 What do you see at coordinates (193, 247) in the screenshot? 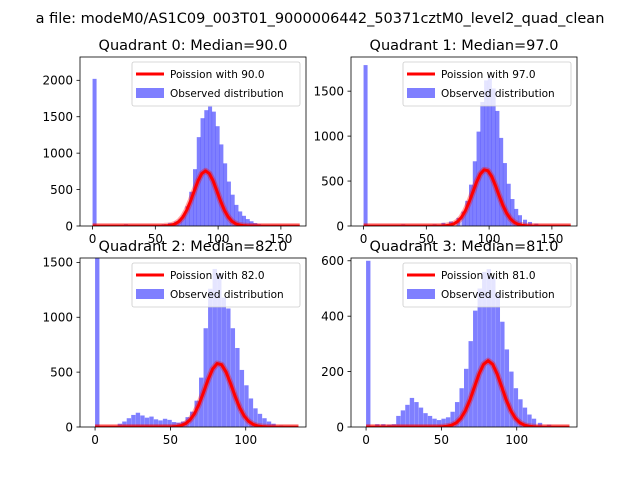
I see `quadrant-2-title: Quadrant 2: Median=82.0` at bounding box center [193, 247].